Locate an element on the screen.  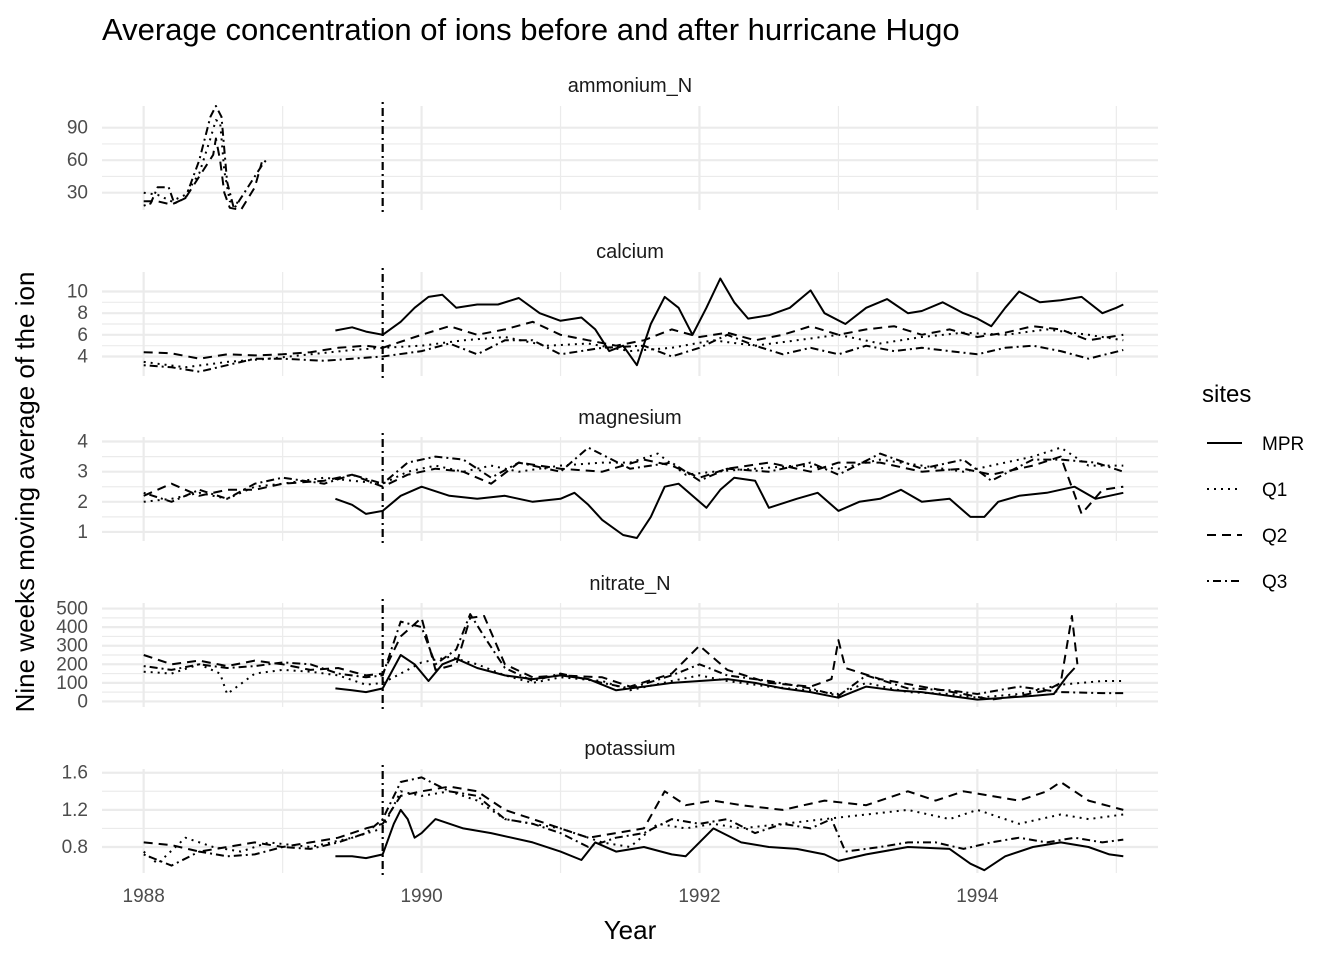
y-tick-label: 30 is located at coordinates (77, 193).